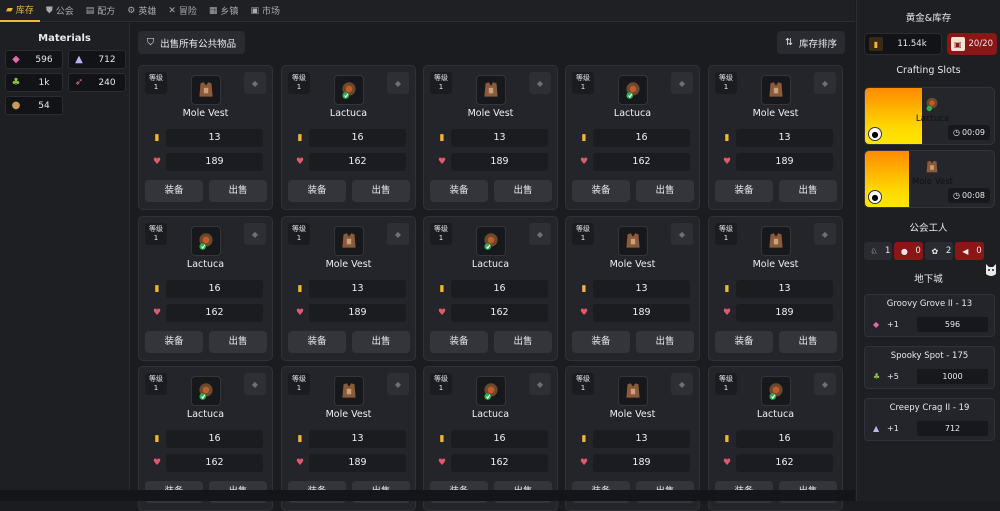 This screenshot has height=511, width=1000. What do you see at coordinates (939, 251) in the screenshot?
I see `worker-paw: ✿ 2` at bounding box center [939, 251].